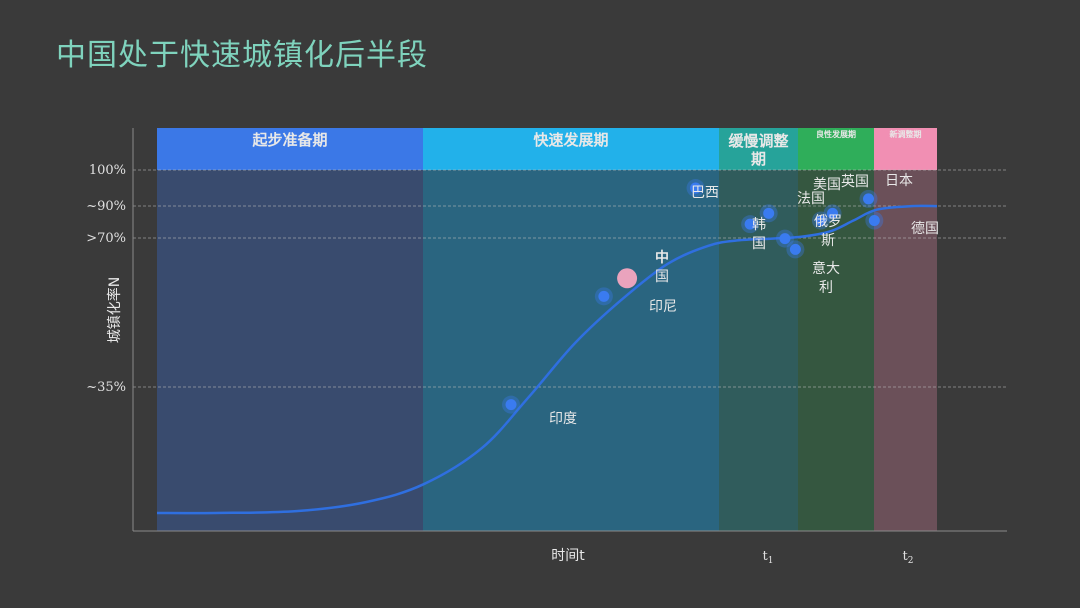 This screenshot has width=1080, height=608. I want to click on country-label: 美国, so click(827, 185).